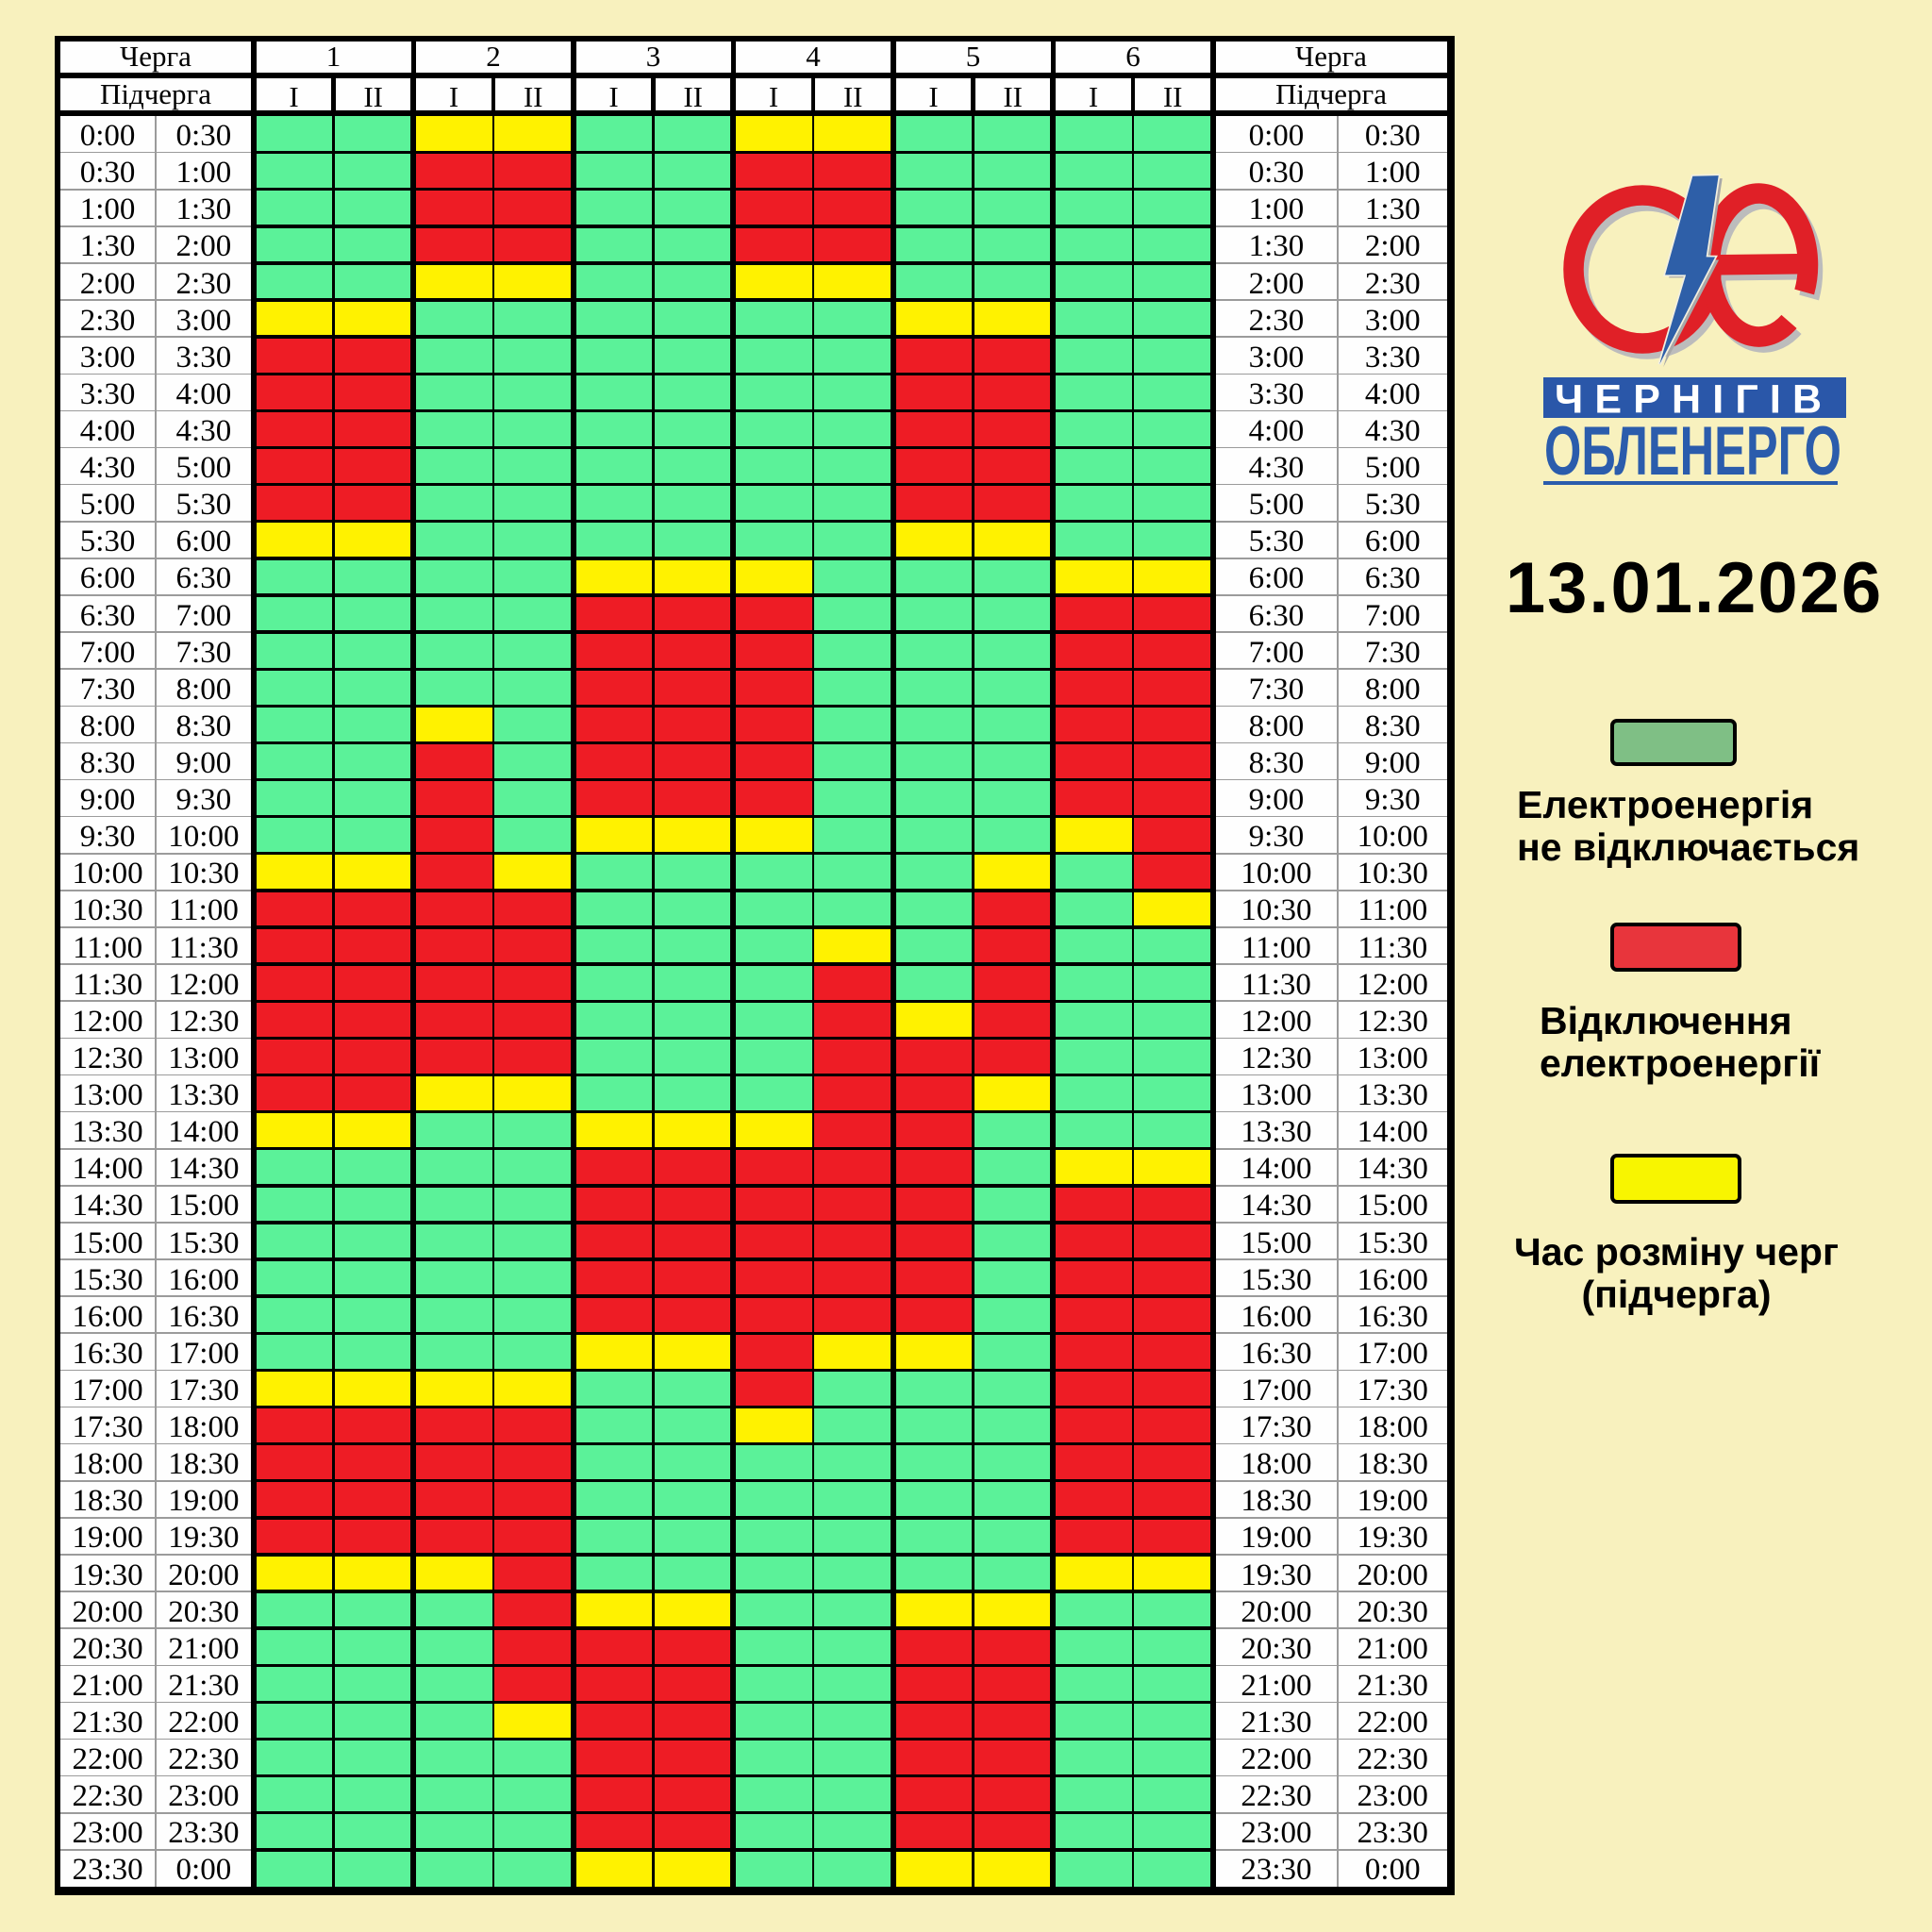 This screenshot has height=1932, width=1932. I want to click on svg-text: ОБЛЕНЕРГО, so click(1692, 448).